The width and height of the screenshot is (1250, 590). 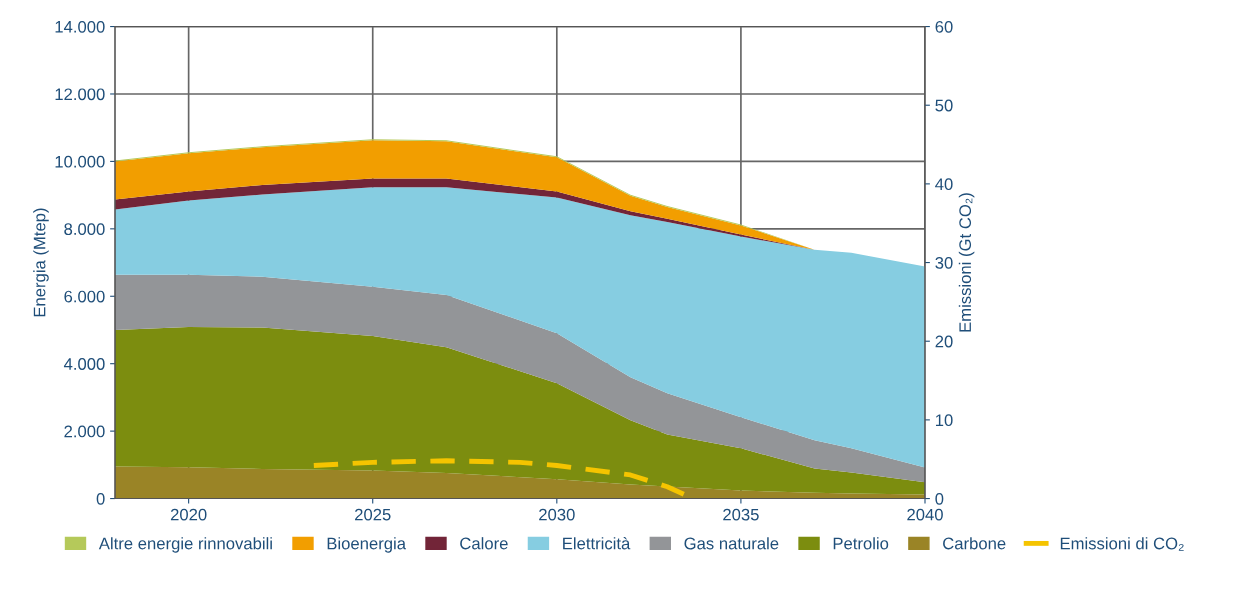 I want to click on legend-label: Carbone, so click(x=974, y=543).